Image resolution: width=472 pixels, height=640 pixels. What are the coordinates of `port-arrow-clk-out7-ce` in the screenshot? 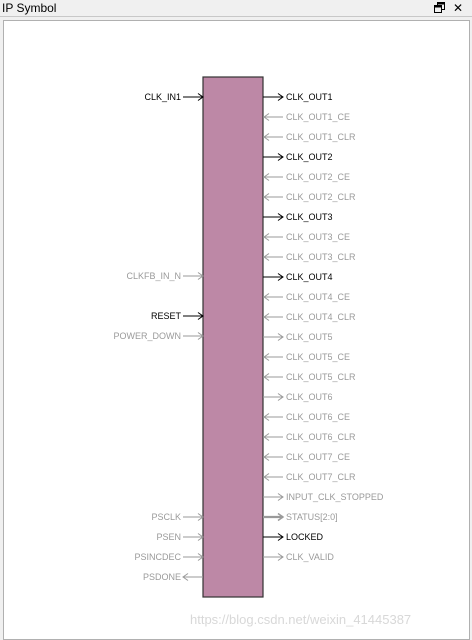 It's located at (266, 457).